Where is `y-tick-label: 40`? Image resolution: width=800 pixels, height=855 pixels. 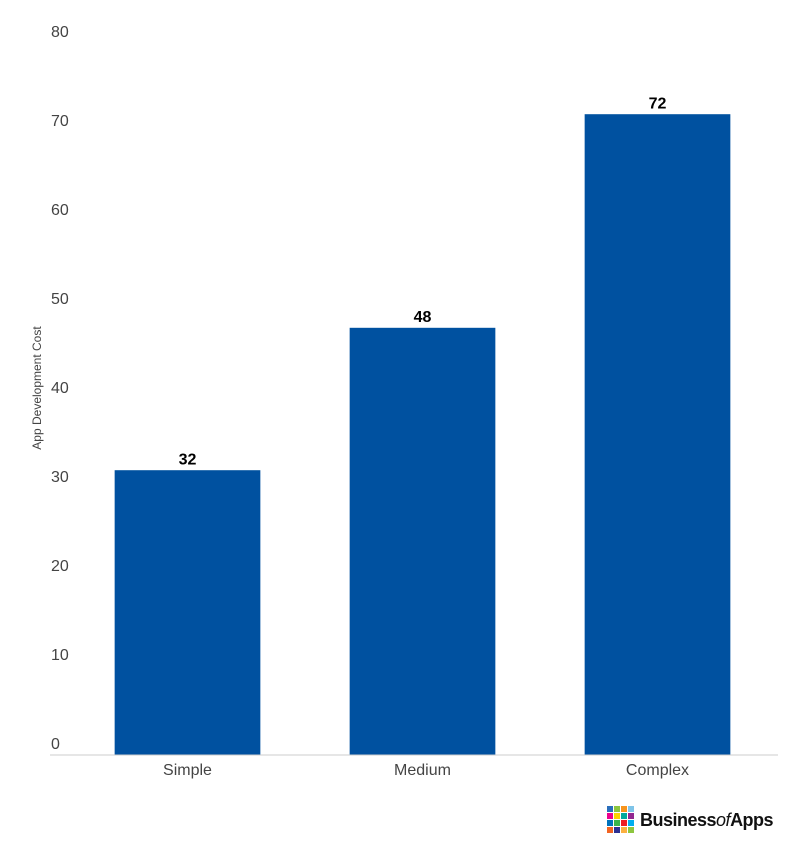 y-tick-label: 40 is located at coordinates (60, 388).